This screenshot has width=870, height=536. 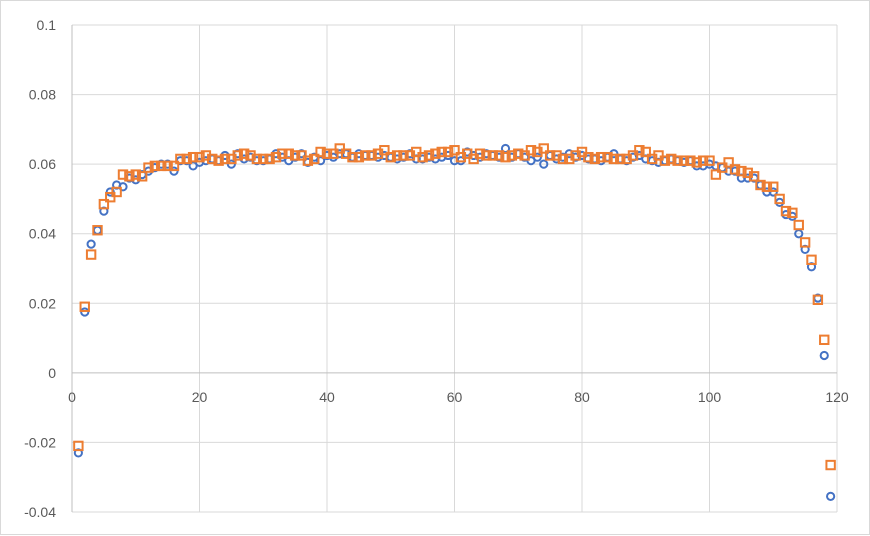 I want to click on x-tick-label: 100, so click(x=710, y=397).